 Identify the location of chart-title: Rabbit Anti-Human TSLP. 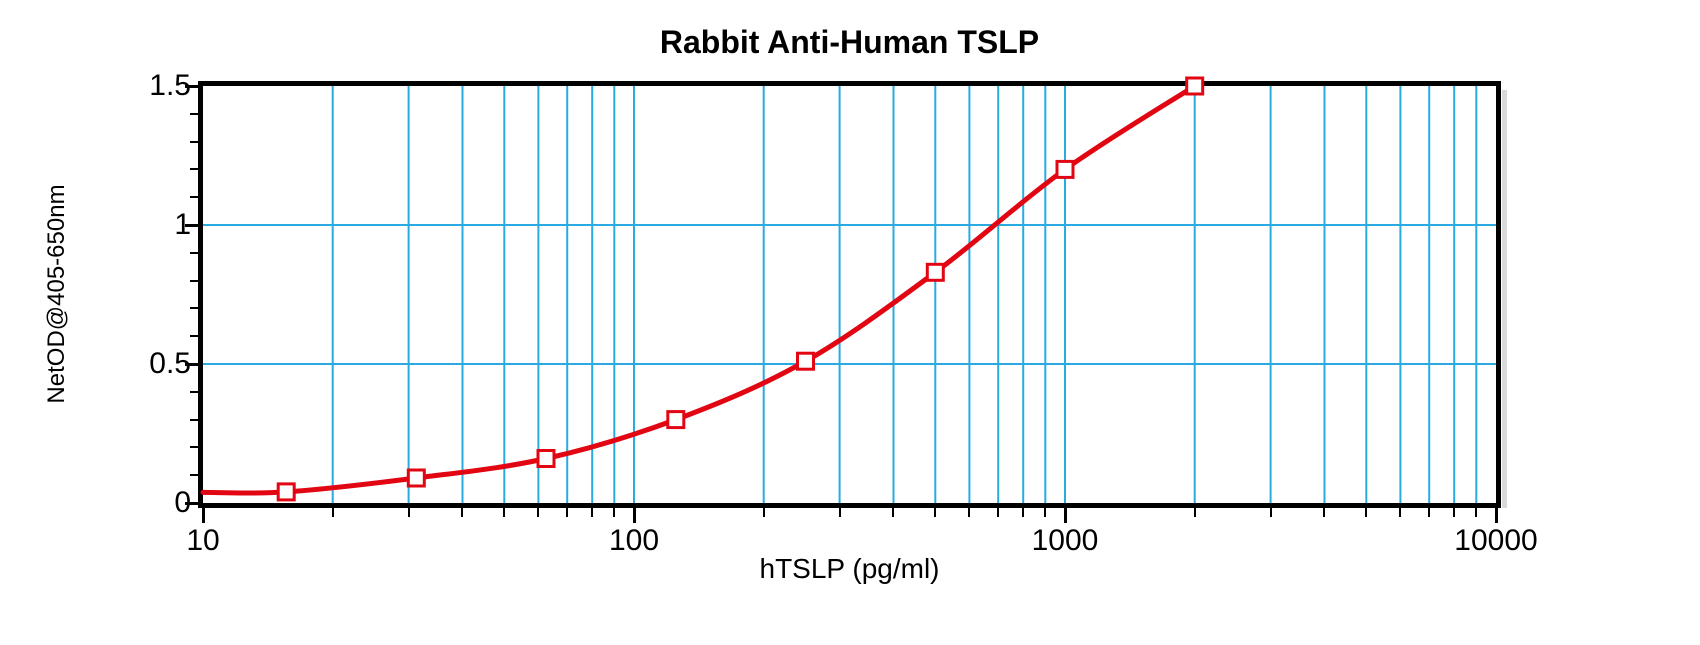
(849, 42).